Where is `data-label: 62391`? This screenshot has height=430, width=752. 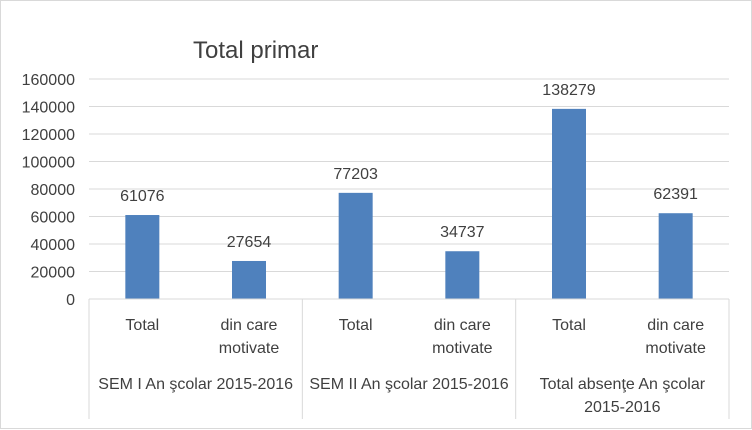 data-label: 62391 is located at coordinates (675, 194).